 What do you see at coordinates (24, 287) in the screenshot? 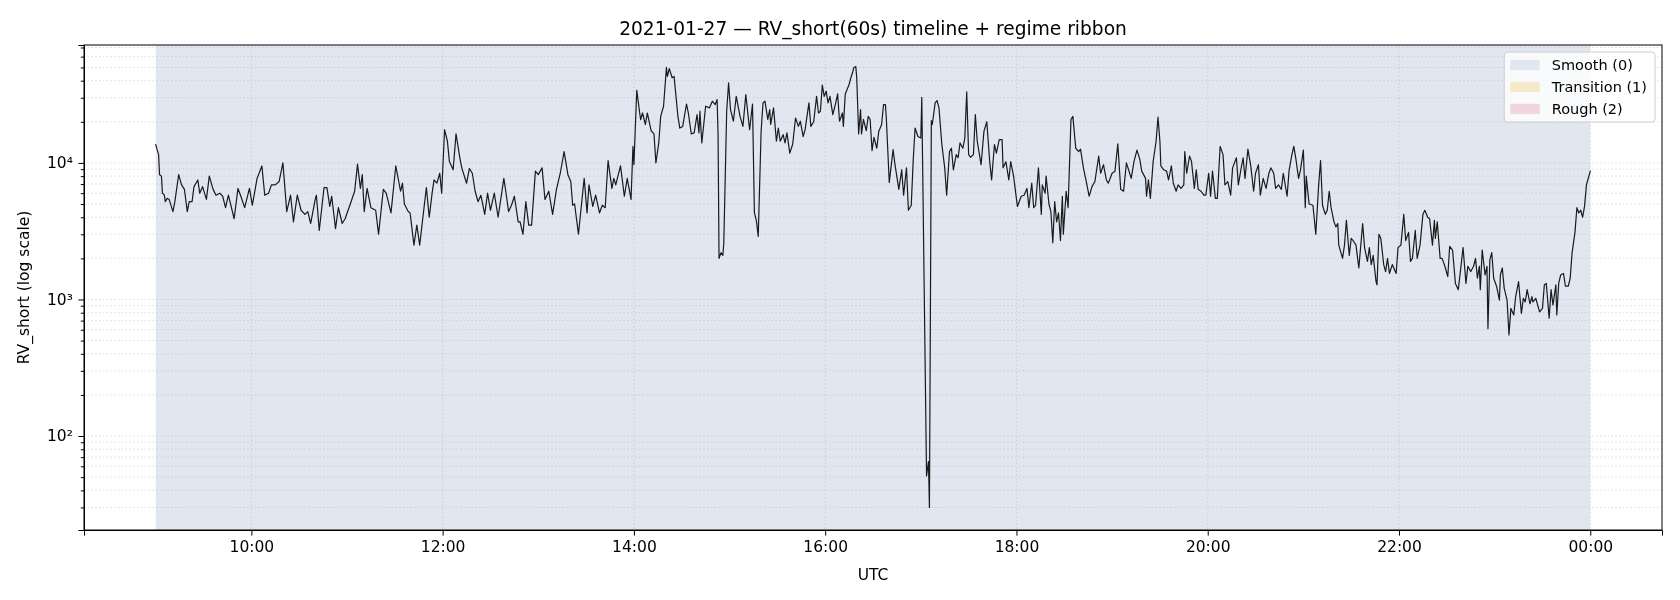
I see `y-axis-title: RV_short (log scale)` at bounding box center [24, 287].